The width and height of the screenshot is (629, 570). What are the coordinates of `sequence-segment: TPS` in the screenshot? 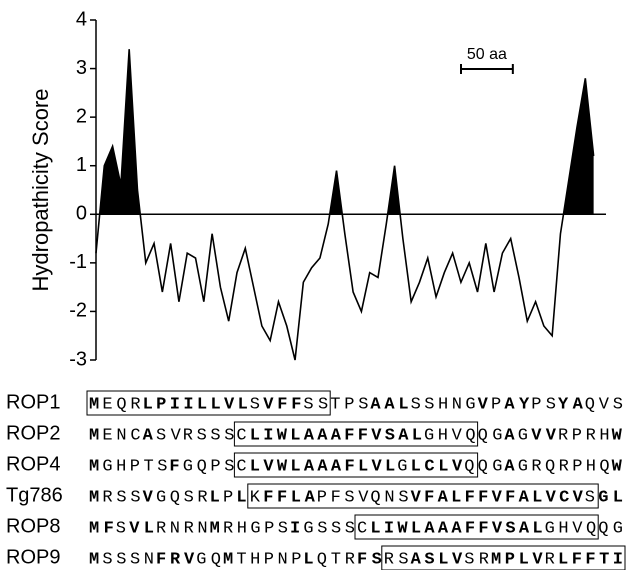 It's located at (349, 404).